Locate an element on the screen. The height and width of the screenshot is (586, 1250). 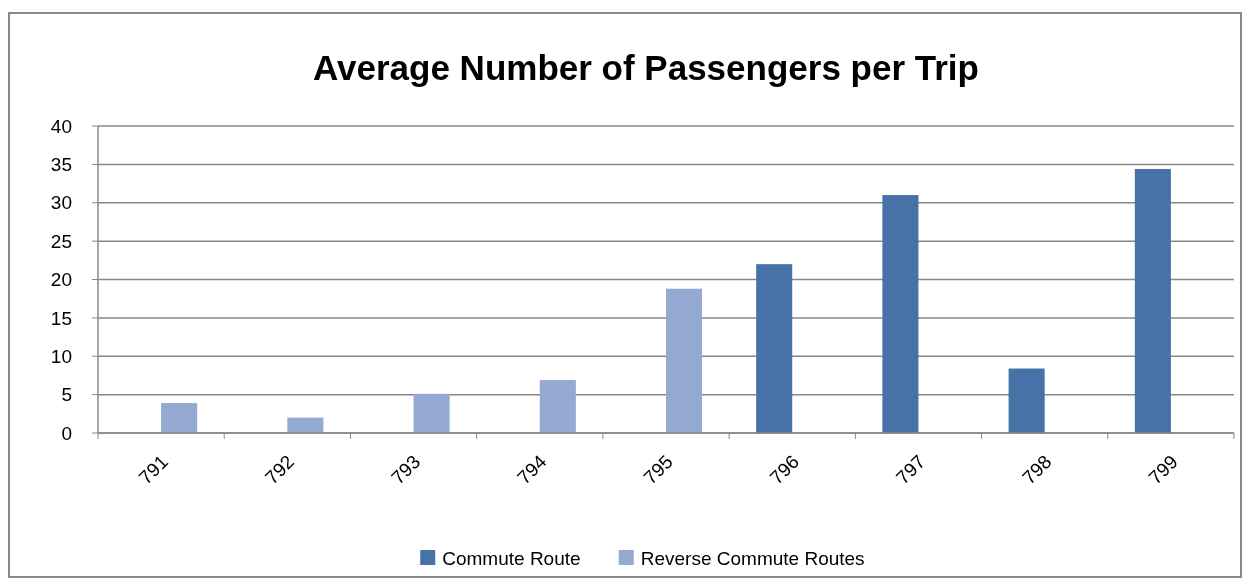
x-tick-label: 792 is located at coordinates (279, 469).